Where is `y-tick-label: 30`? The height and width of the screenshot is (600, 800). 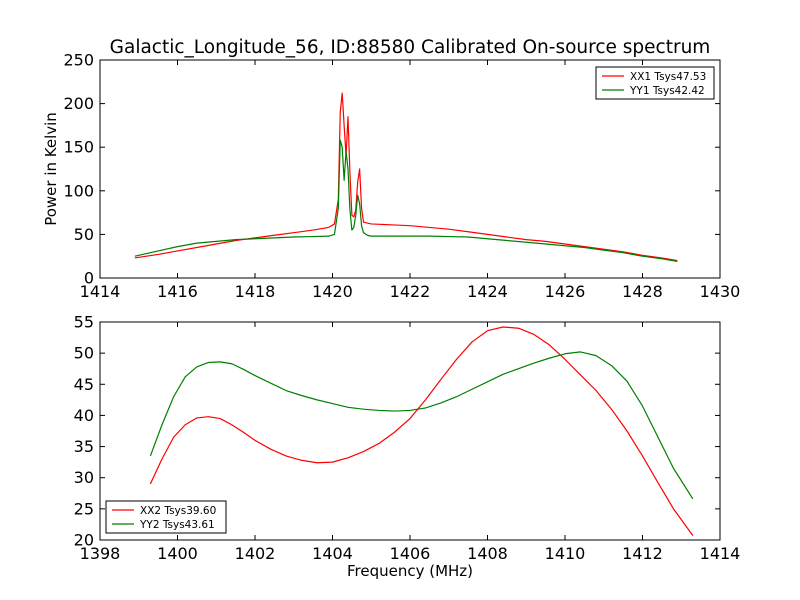 y-tick-label: 30 is located at coordinates (84, 477).